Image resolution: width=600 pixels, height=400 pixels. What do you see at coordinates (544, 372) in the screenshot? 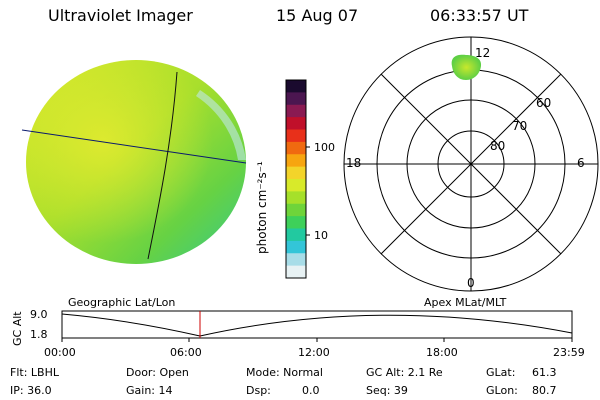
I see `status-glat-value: 61.3` at bounding box center [544, 372].